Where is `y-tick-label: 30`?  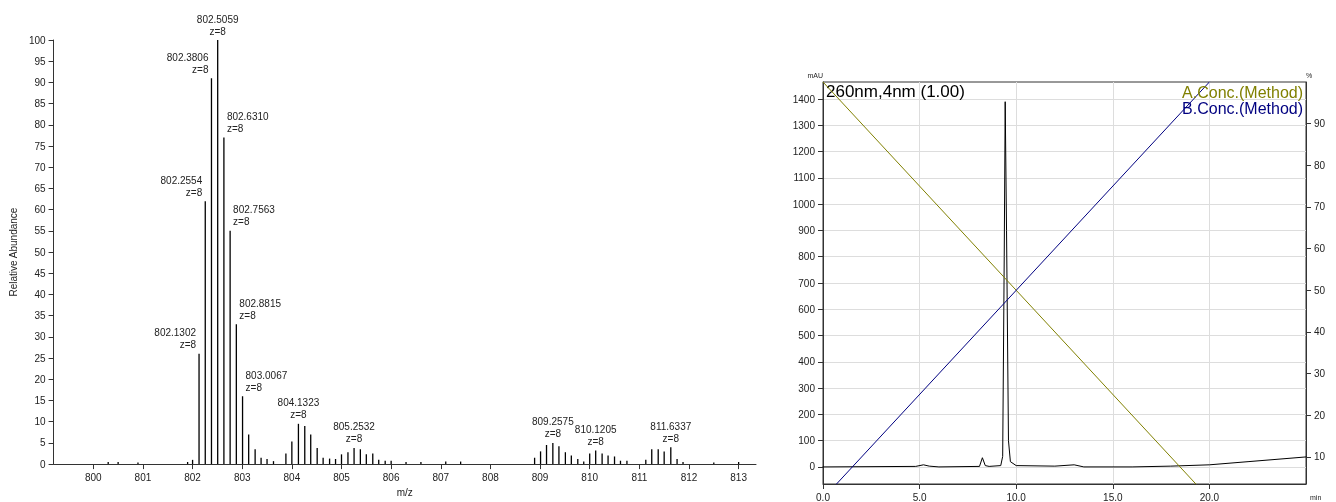 y-tick-label: 30 is located at coordinates (40, 337).